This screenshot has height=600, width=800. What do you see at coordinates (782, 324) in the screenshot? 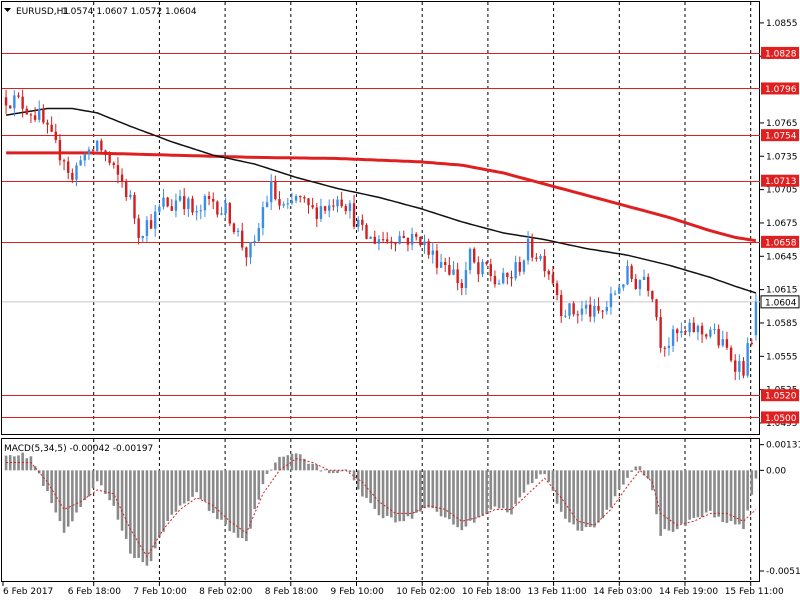
I see `price-tick-label: 1.0585` at bounding box center [782, 324].